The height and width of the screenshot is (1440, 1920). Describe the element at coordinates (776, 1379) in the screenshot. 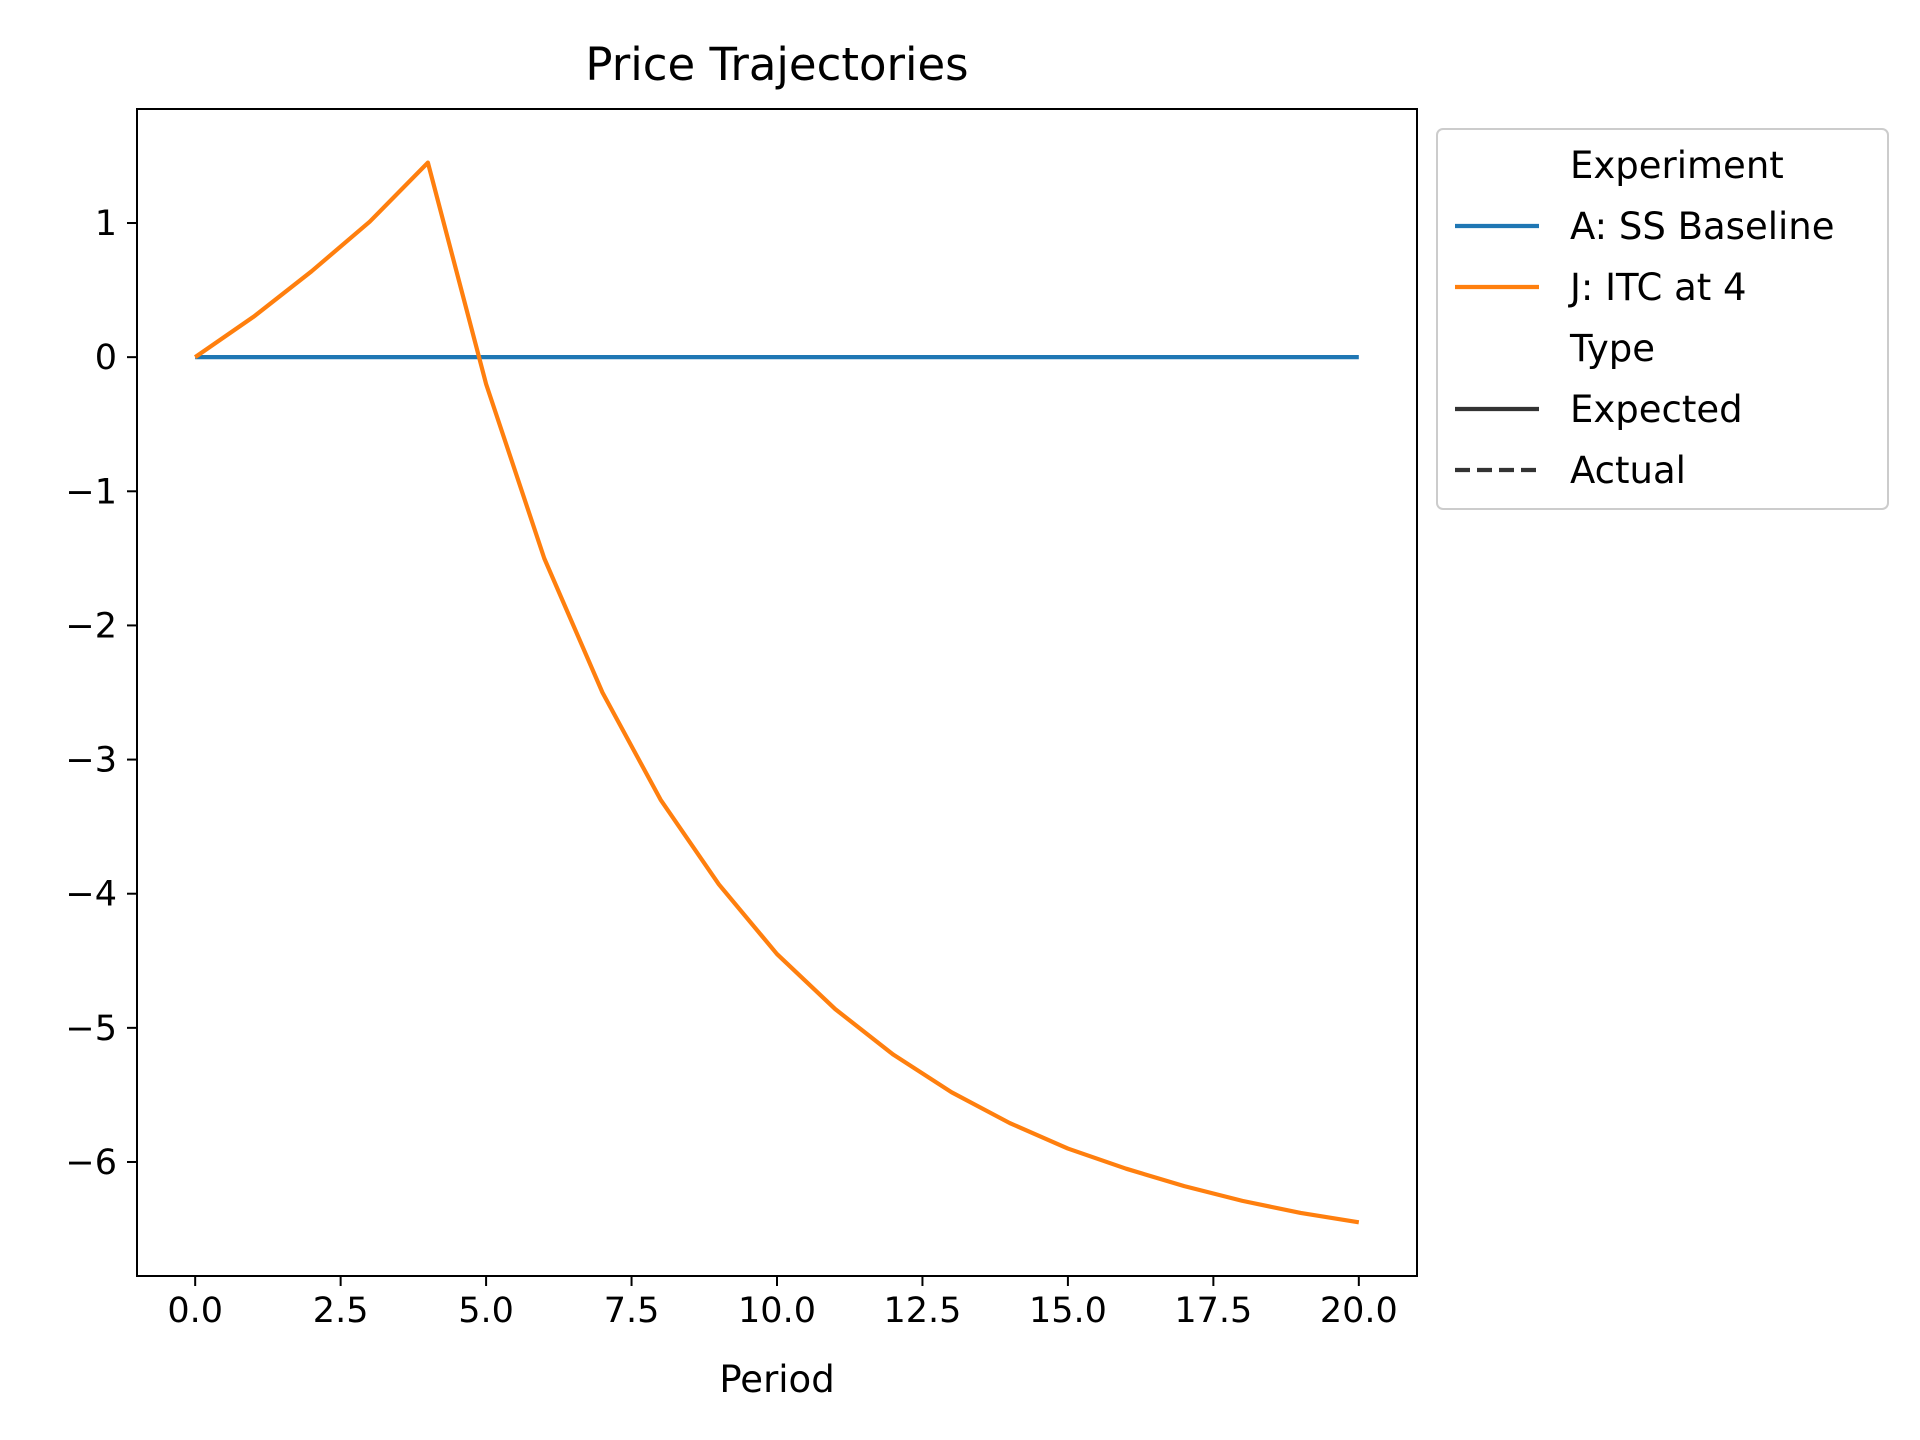

I see `x-axis-label: Period` at that location.